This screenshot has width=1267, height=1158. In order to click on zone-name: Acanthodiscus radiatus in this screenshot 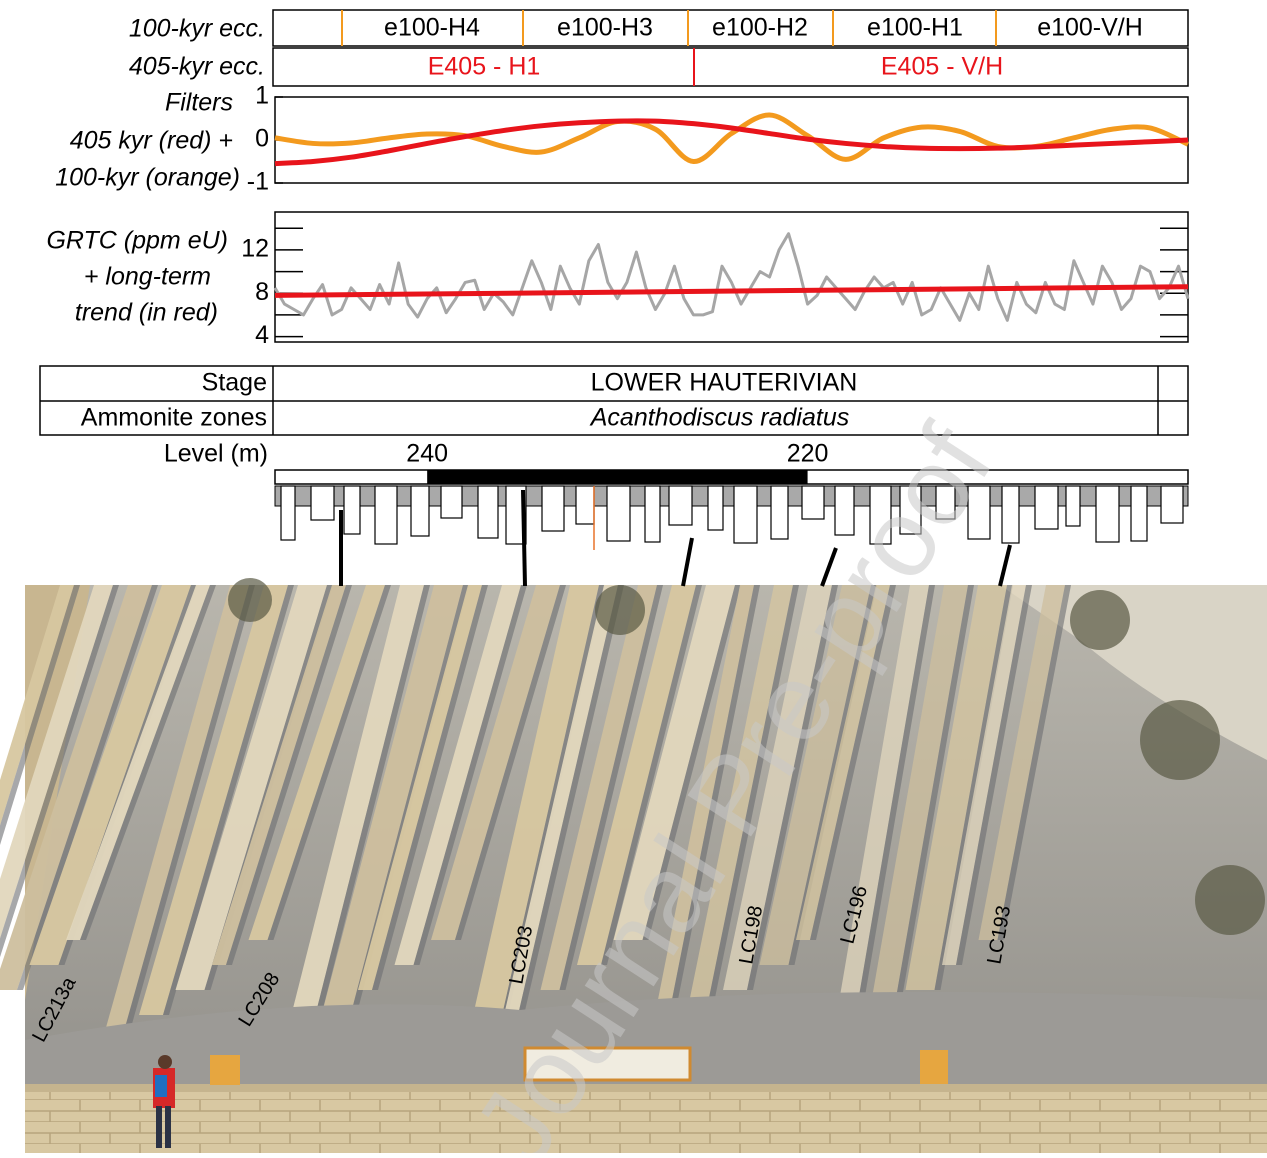, I will do `click(719, 418)`.